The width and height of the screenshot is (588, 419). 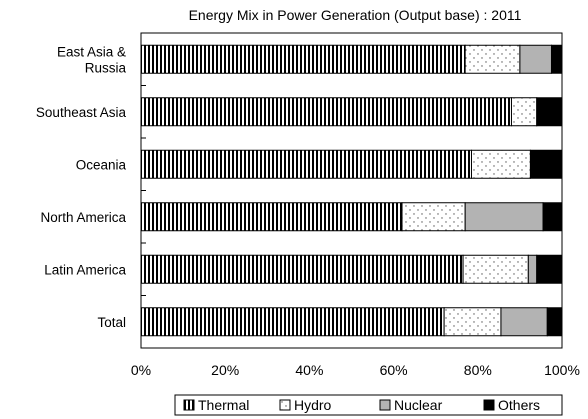 I want to click on bar-hydro-southeast-asia, so click(x=524, y=112).